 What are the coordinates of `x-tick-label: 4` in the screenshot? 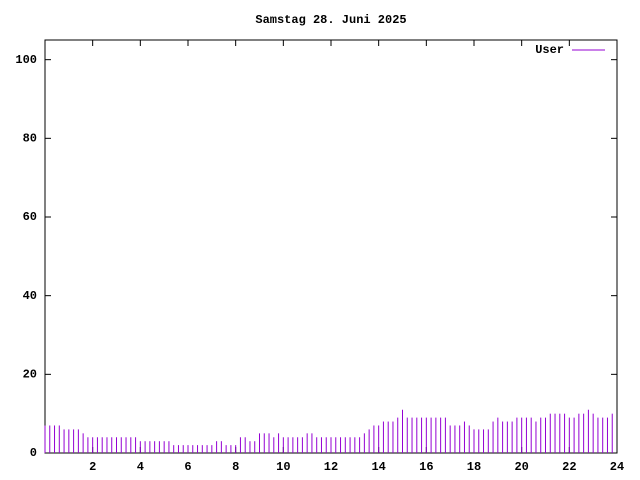 It's located at (140, 467).